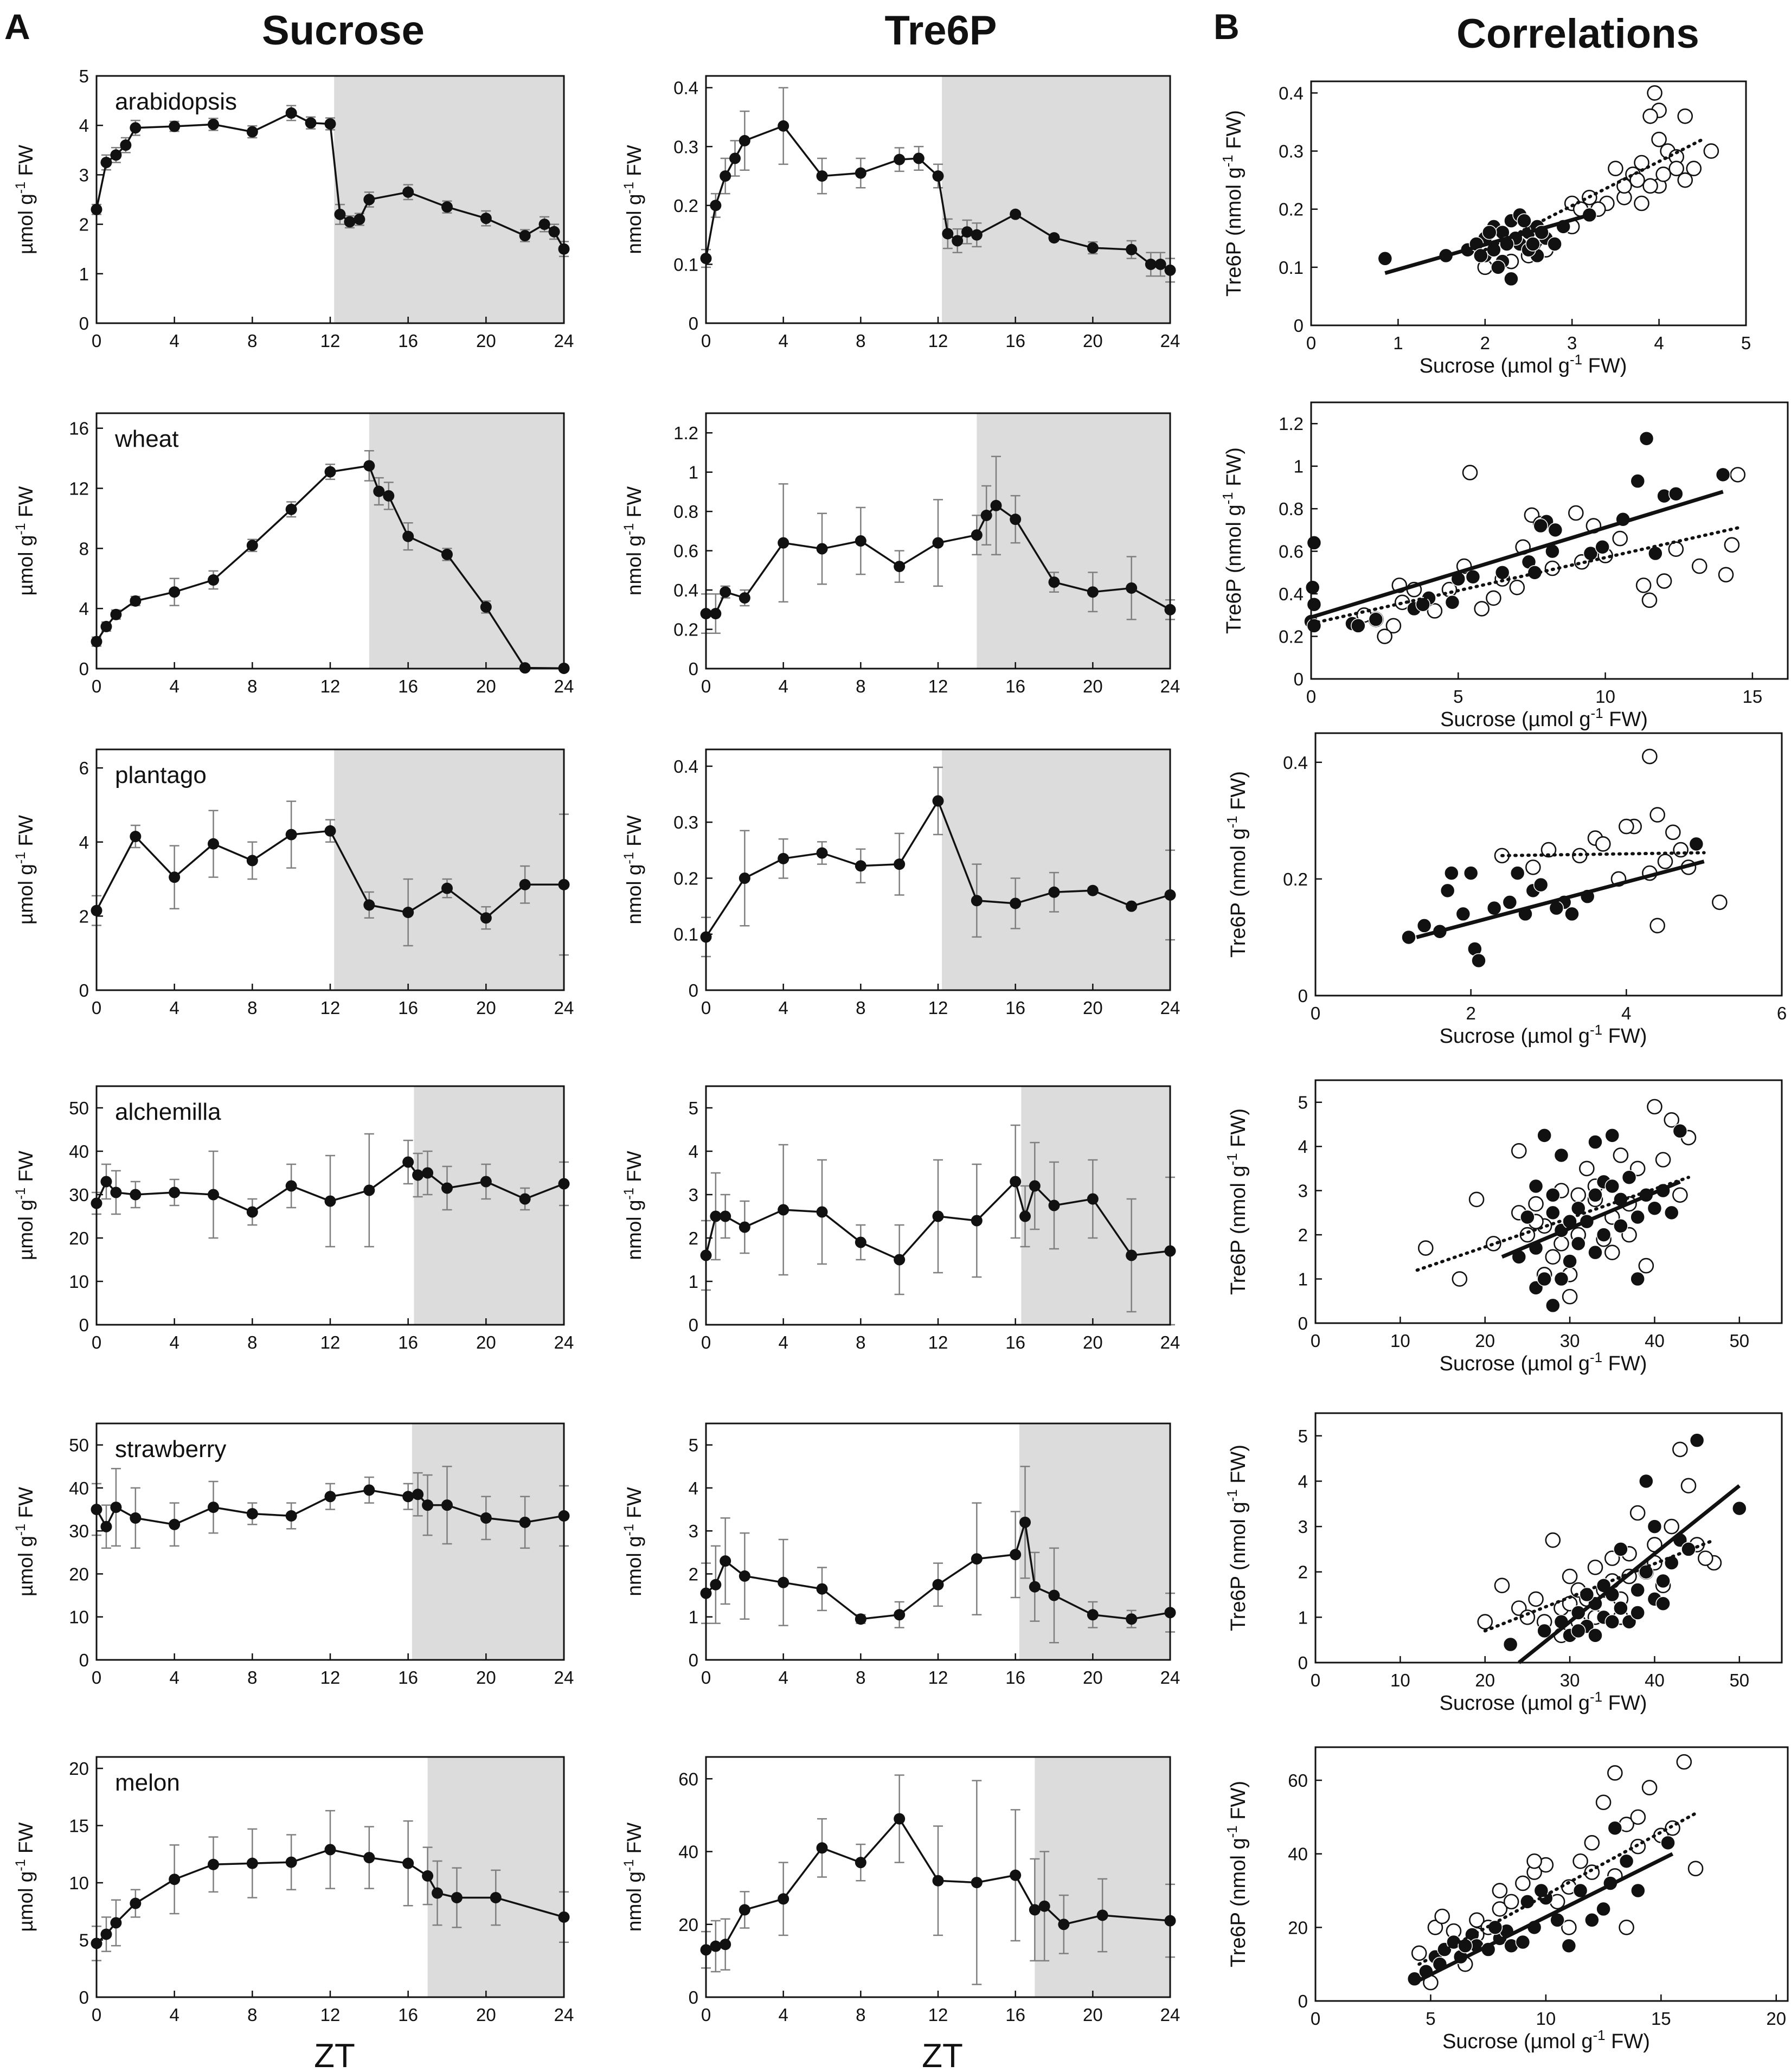 The image size is (1791, 2072). Describe the element at coordinates (449, 869) in the screenshot. I see `plantago-sucrose-dark-period-shade` at that location.